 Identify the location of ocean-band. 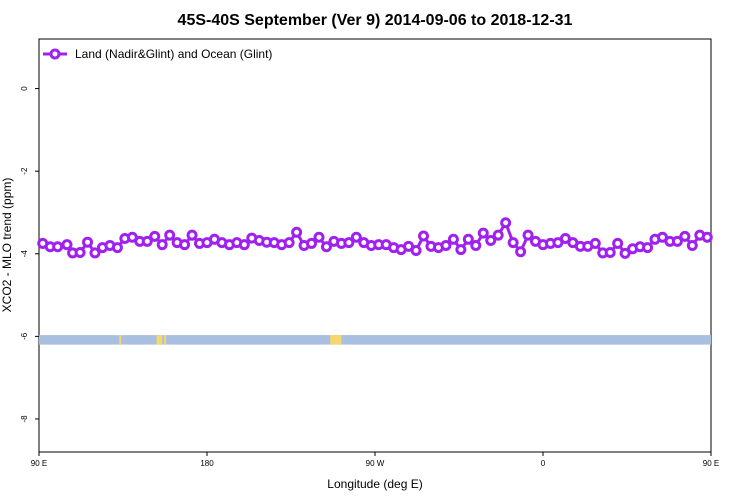
(375, 340).